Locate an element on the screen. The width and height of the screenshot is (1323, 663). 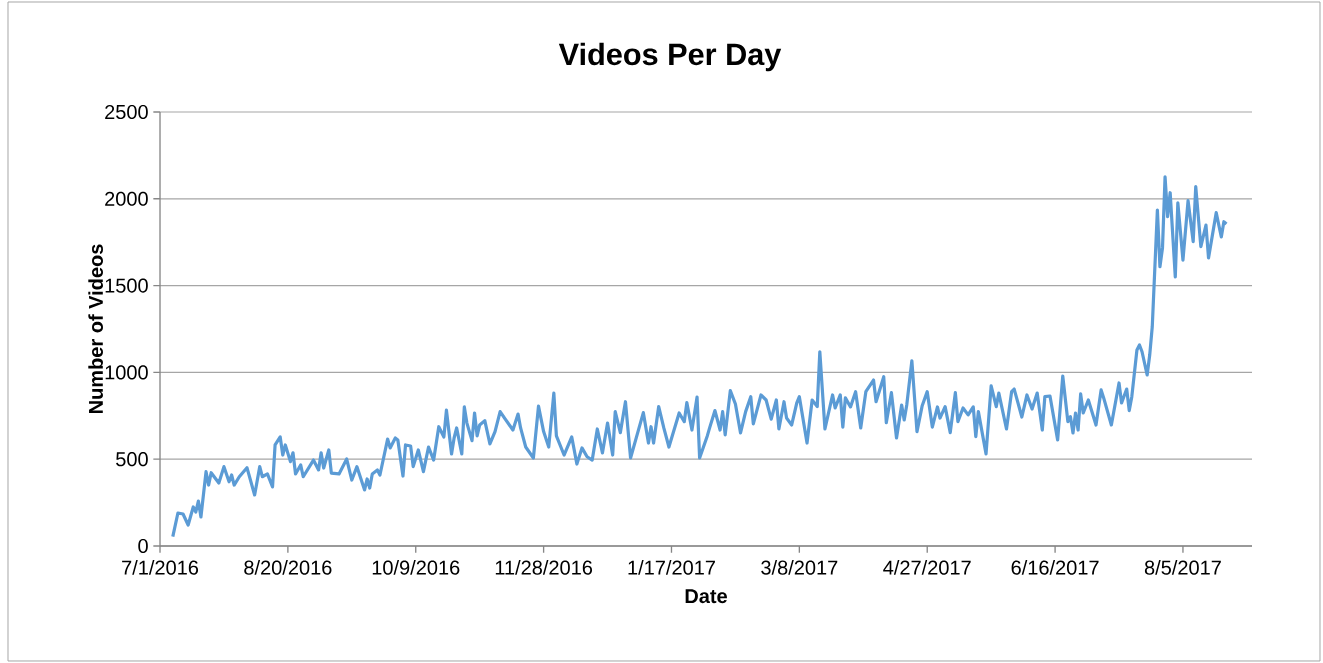
y-tick-label: 500 is located at coordinates (132, 459).